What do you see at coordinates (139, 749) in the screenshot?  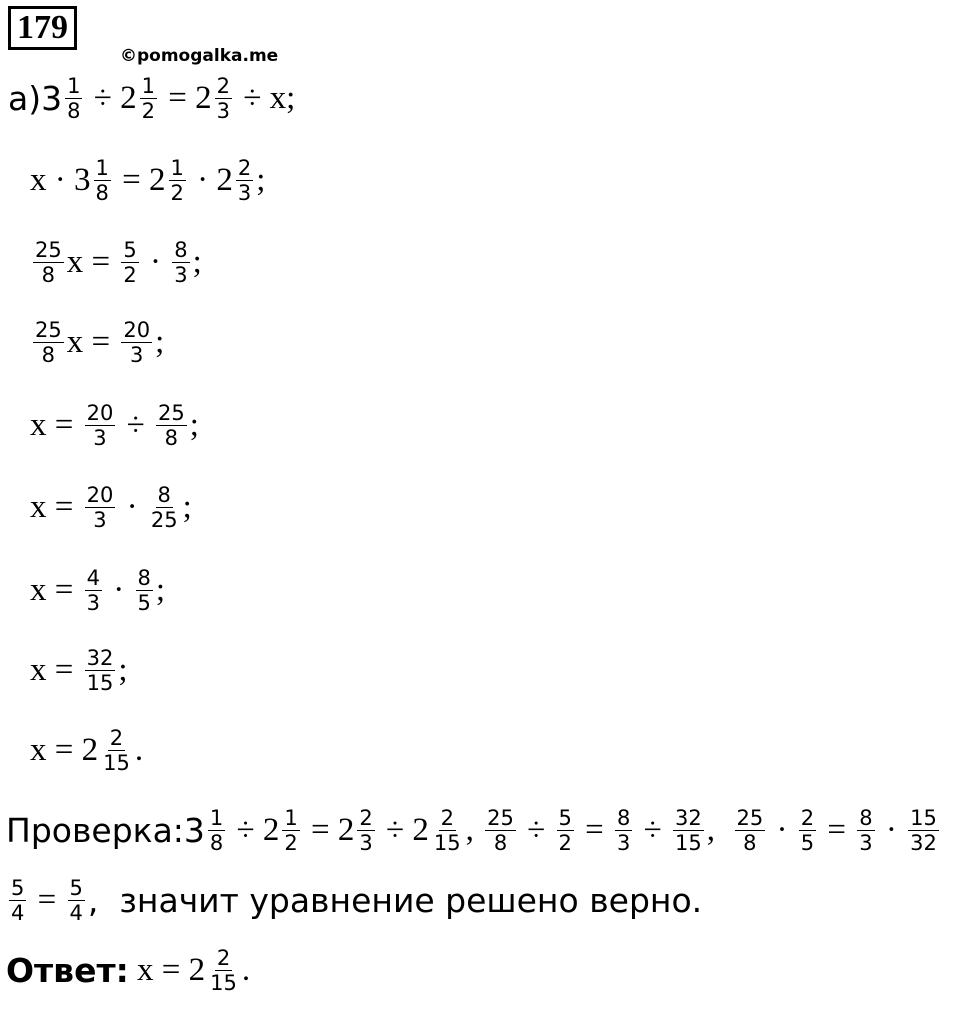 I see `math-text: .` at bounding box center [139, 749].